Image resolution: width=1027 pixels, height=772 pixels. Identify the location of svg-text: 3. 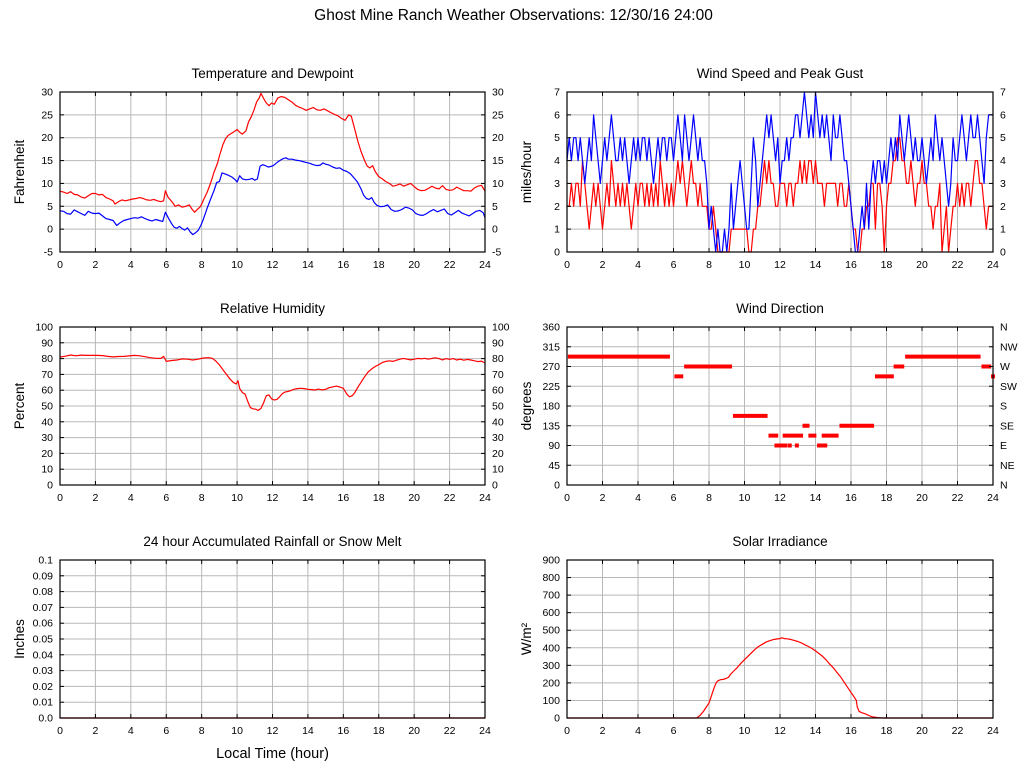
(557, 184).